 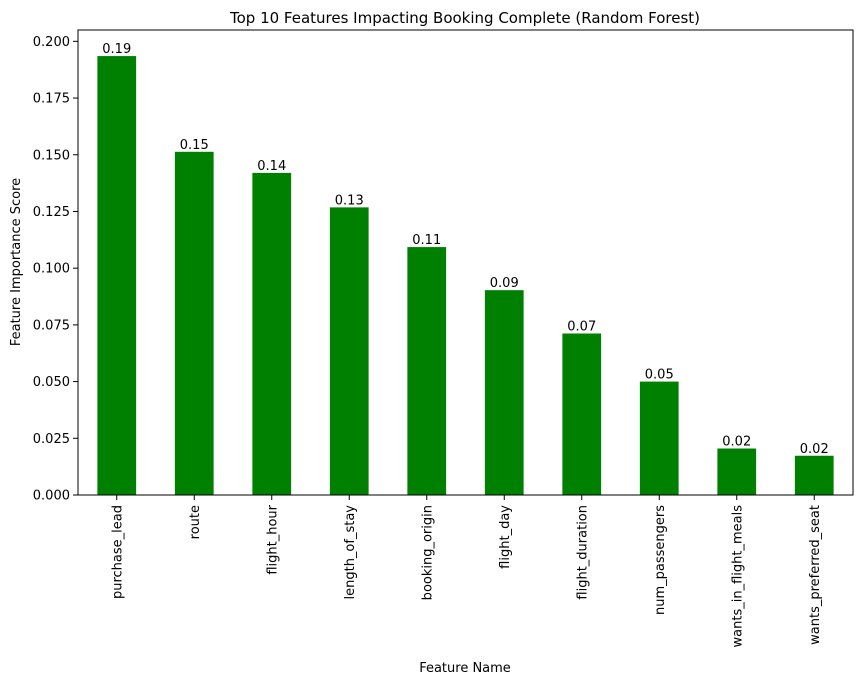 I want to click on bar-data-label: 0.07, so click(x=581, y=326).